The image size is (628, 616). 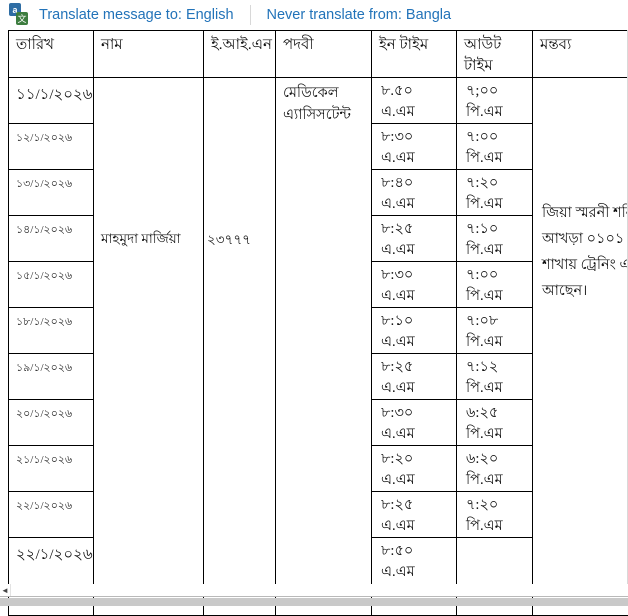 What do you see at coordinates (495, 101) in the screenshot?
I see `out-time-cell: ৭;০০ পি.এম` at bounding box center [495, 101].